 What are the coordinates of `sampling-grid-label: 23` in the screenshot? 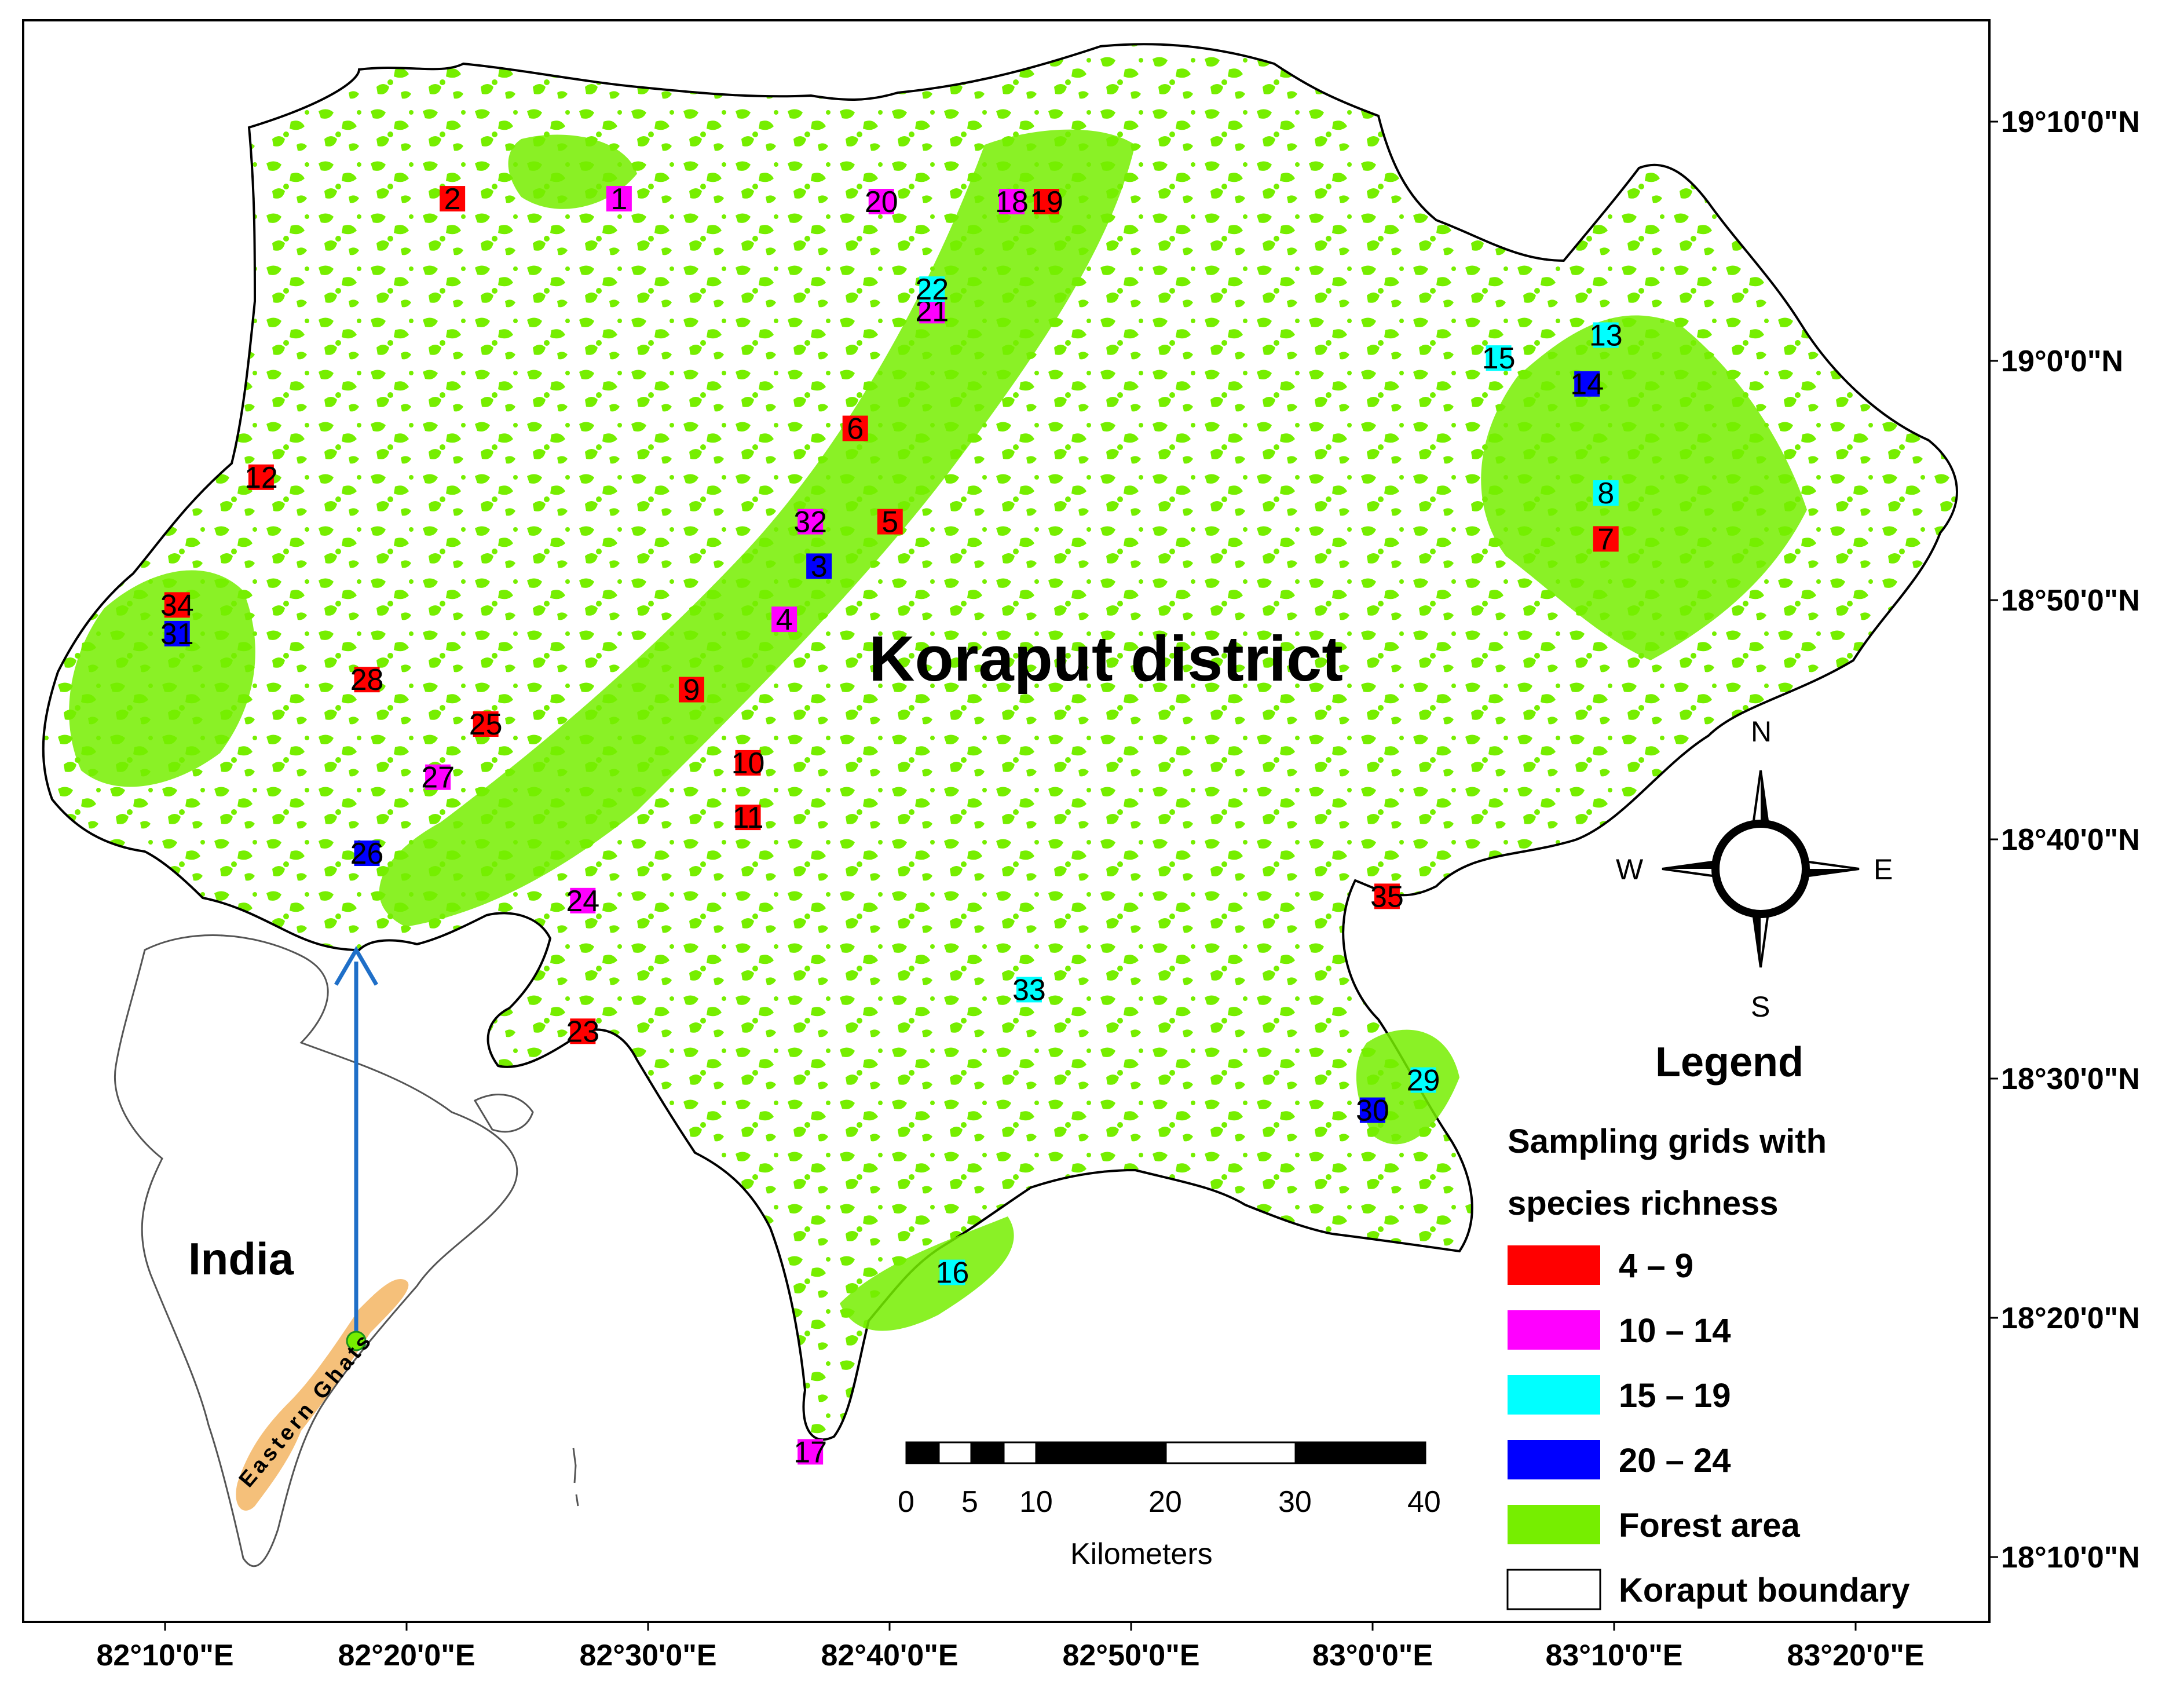 It's located at (582, 1031).